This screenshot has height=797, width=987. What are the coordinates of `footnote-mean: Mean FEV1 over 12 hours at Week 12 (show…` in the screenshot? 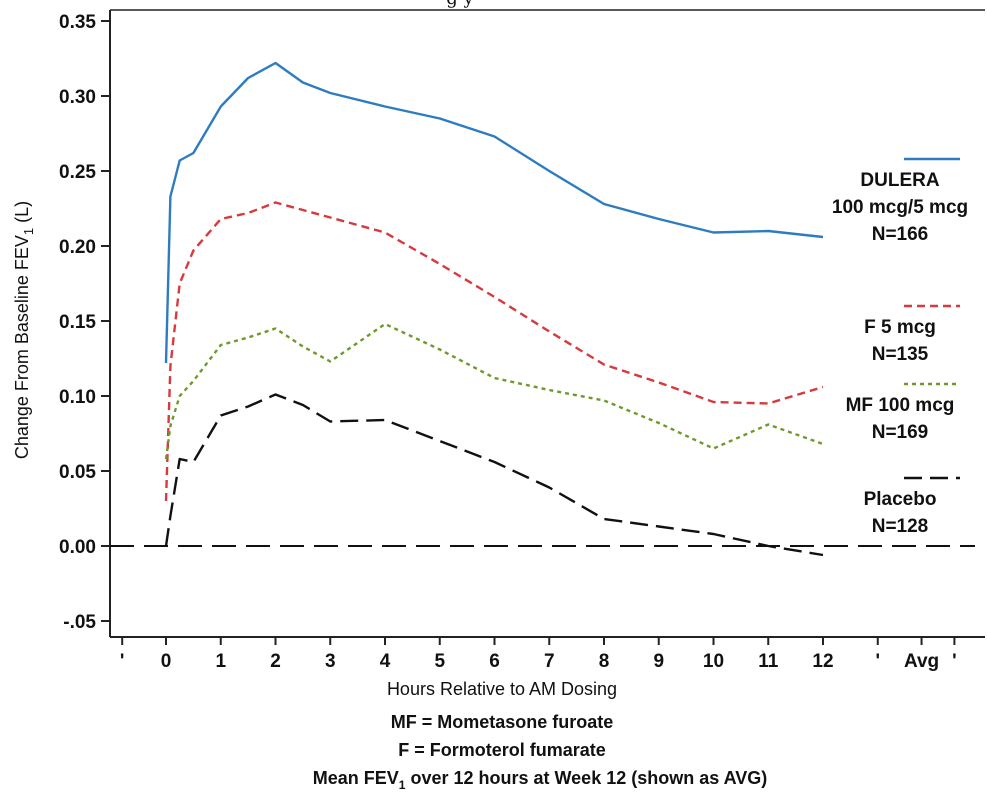 It's located at (540, 780).